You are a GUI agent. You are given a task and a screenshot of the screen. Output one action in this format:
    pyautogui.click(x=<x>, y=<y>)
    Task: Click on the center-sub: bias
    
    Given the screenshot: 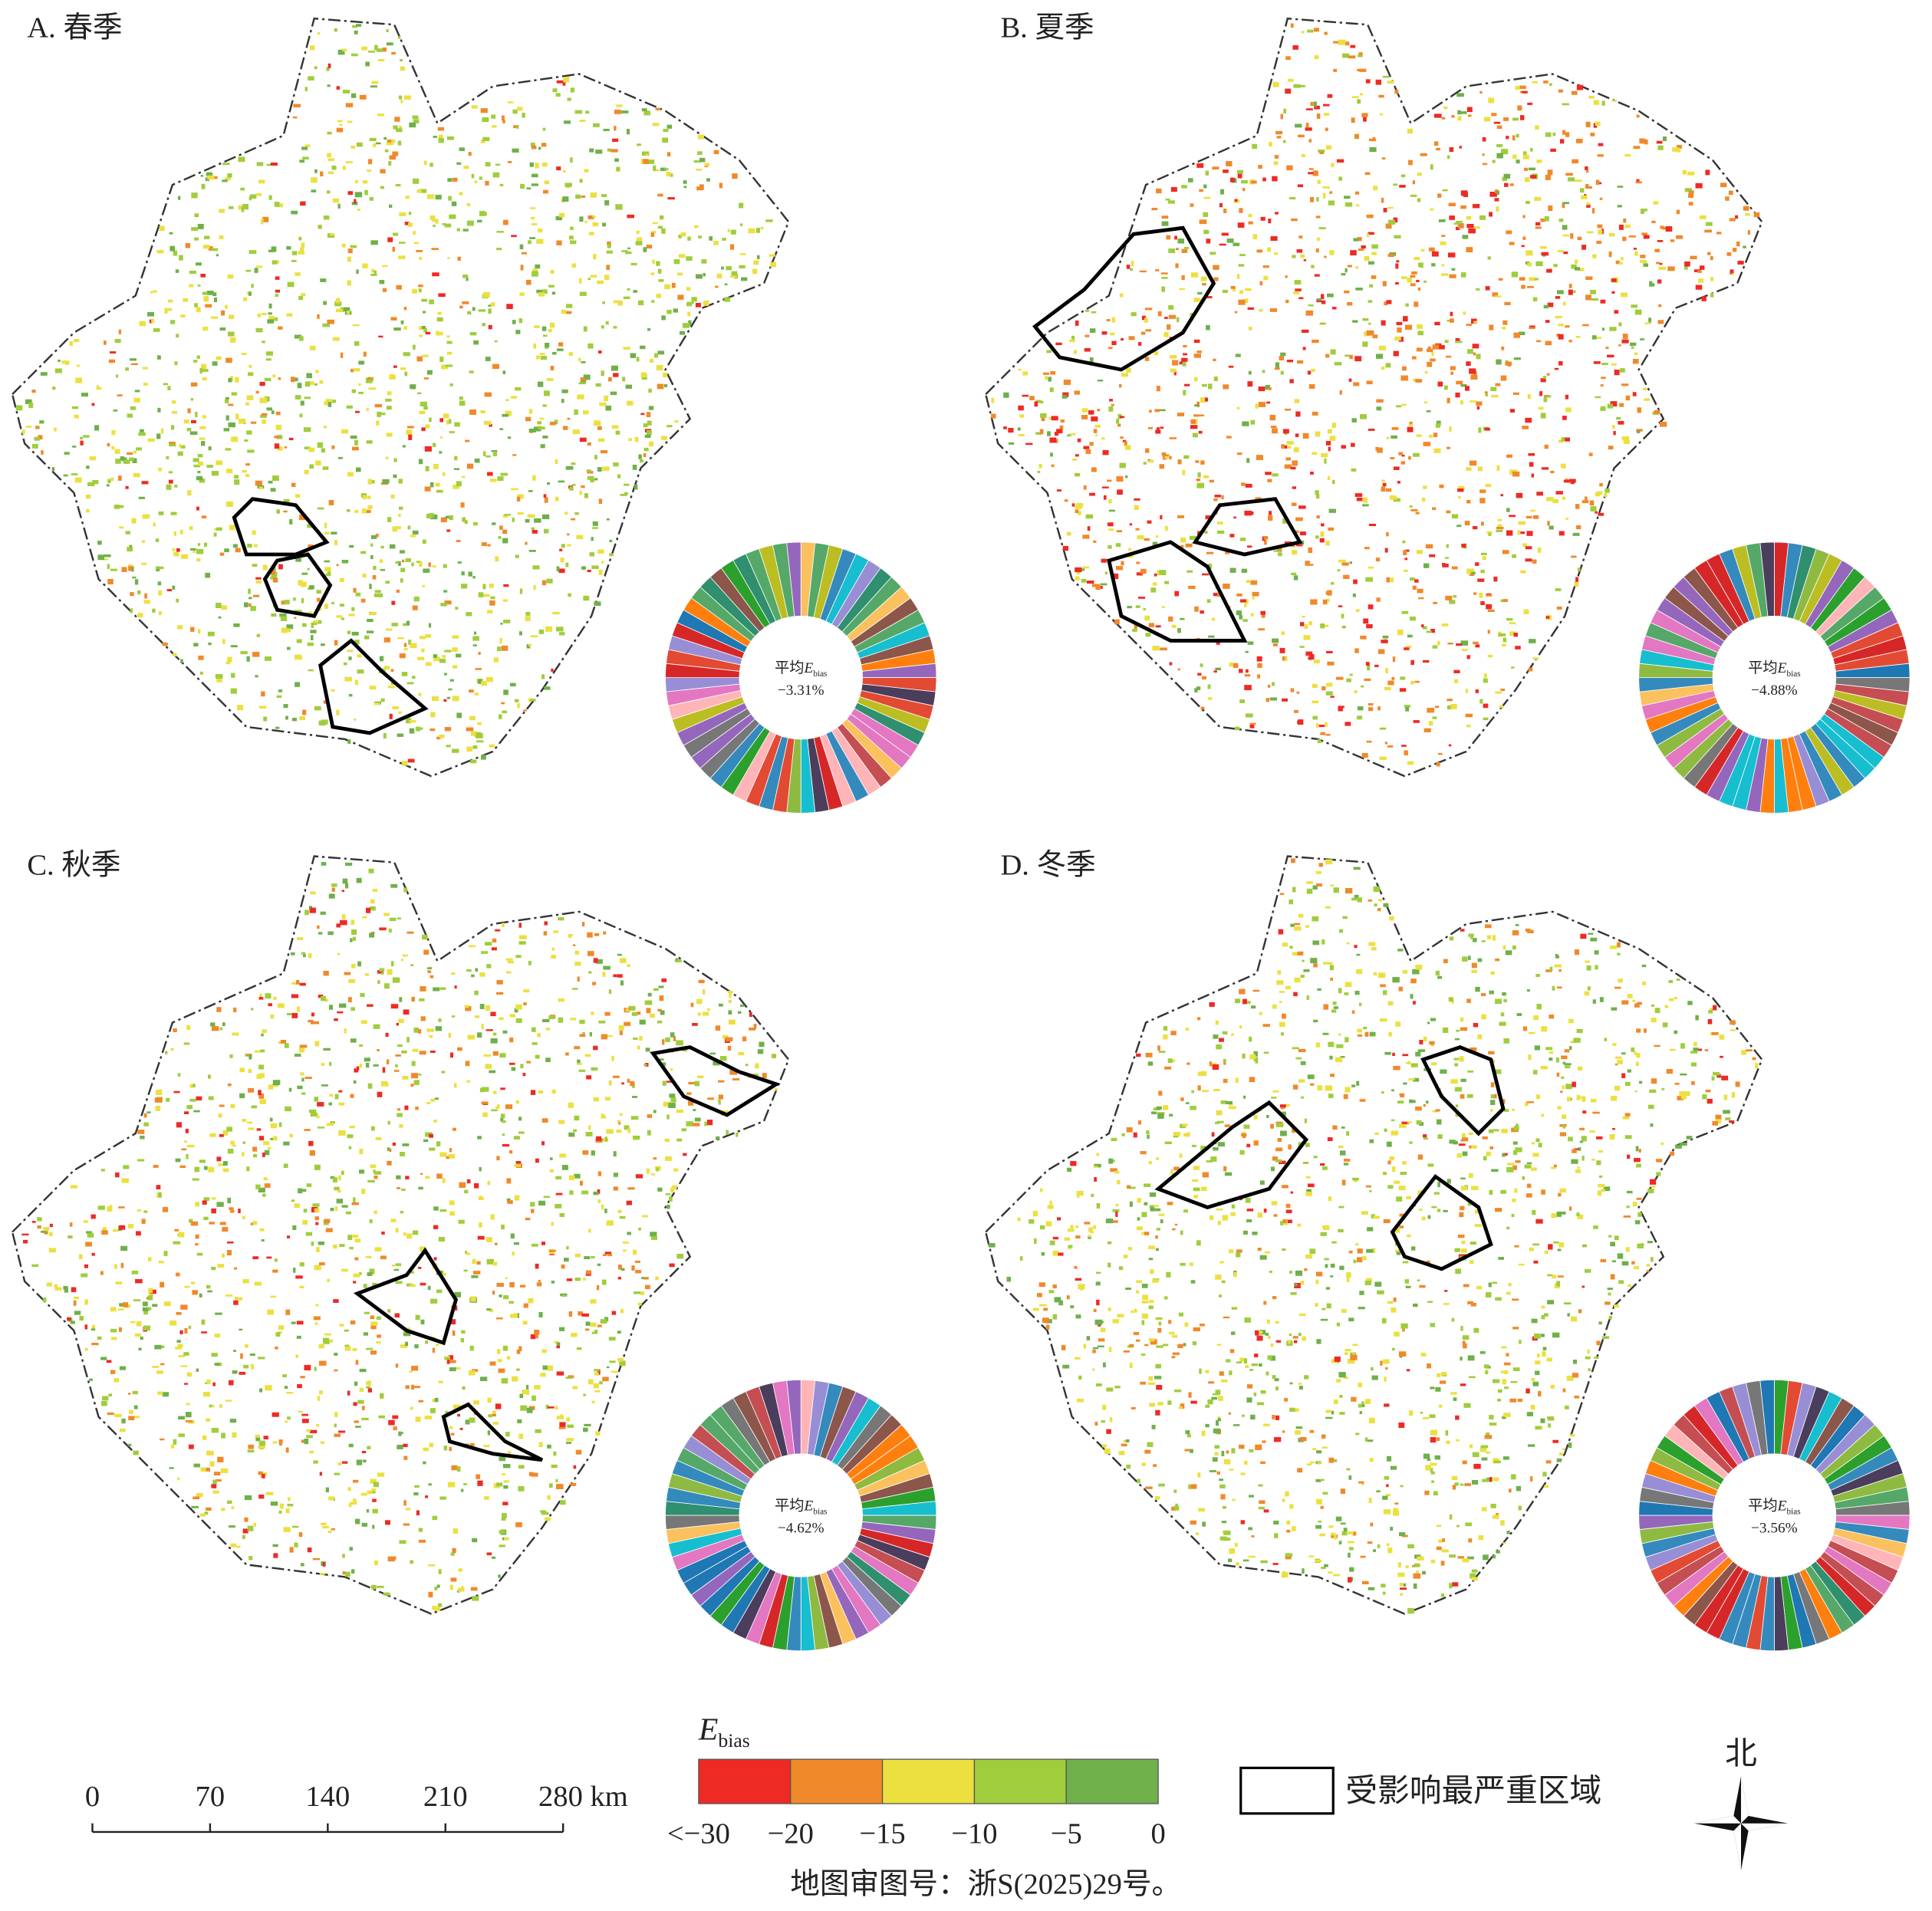 What is the action you would take?
    pyautogui.click(x=1793, y=674)
    